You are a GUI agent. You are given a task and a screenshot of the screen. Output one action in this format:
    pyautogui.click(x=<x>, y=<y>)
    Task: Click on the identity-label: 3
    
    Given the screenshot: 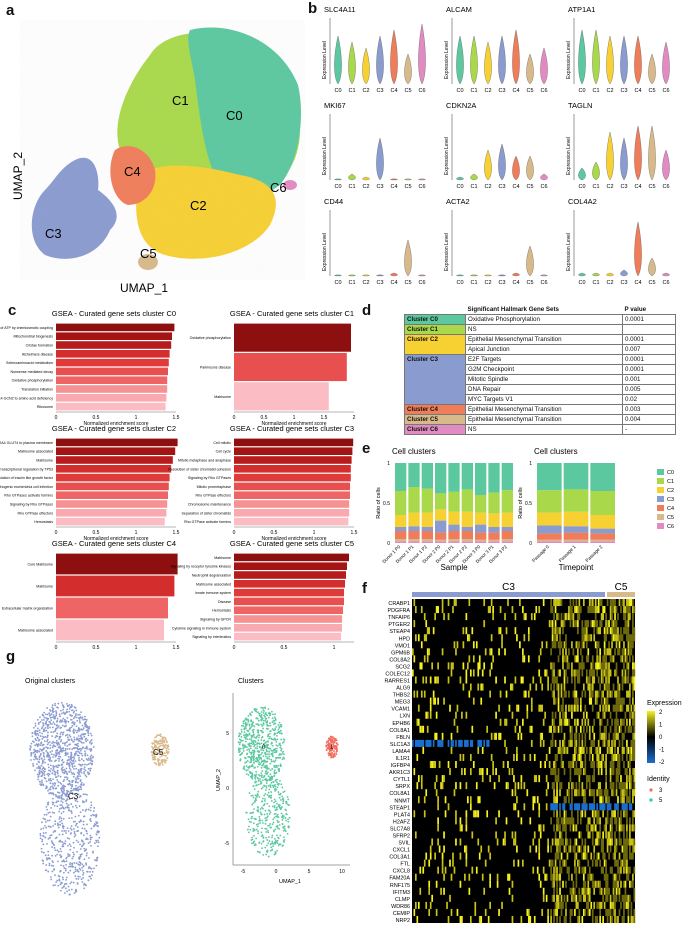 What is the action you would take?
    pyautogui.click(x=661, y=791)
    